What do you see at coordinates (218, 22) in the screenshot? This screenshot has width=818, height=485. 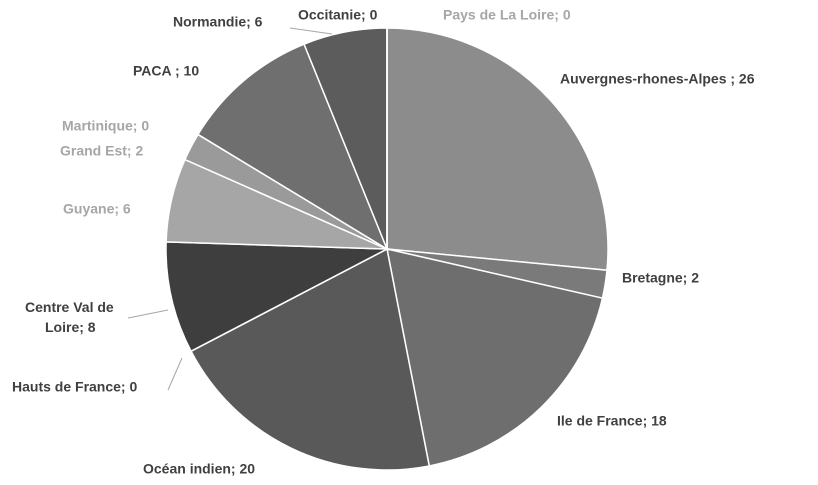 I see `data-label: Normandie; 6` at bounding box center [218, 22].